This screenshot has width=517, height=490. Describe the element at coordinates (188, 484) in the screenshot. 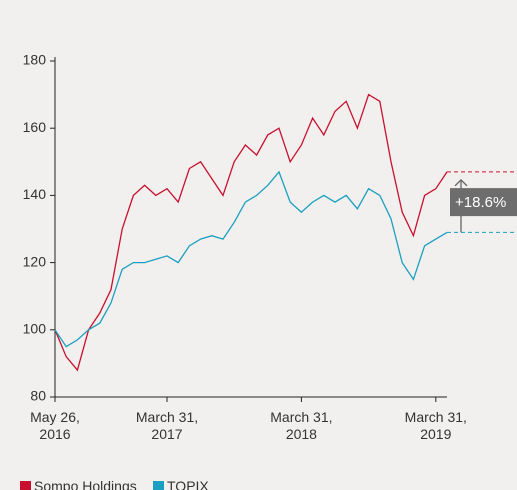

I see `legend-label: TOPIX` at that location.